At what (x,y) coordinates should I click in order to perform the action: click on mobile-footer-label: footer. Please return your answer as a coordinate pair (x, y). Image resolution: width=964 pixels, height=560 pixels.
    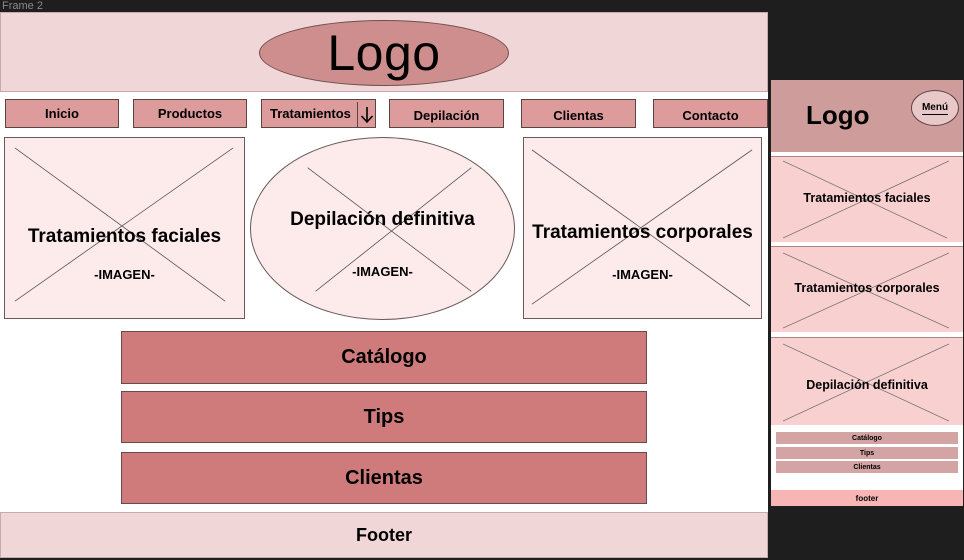
    Looking at the image, I should click on (867, 498).